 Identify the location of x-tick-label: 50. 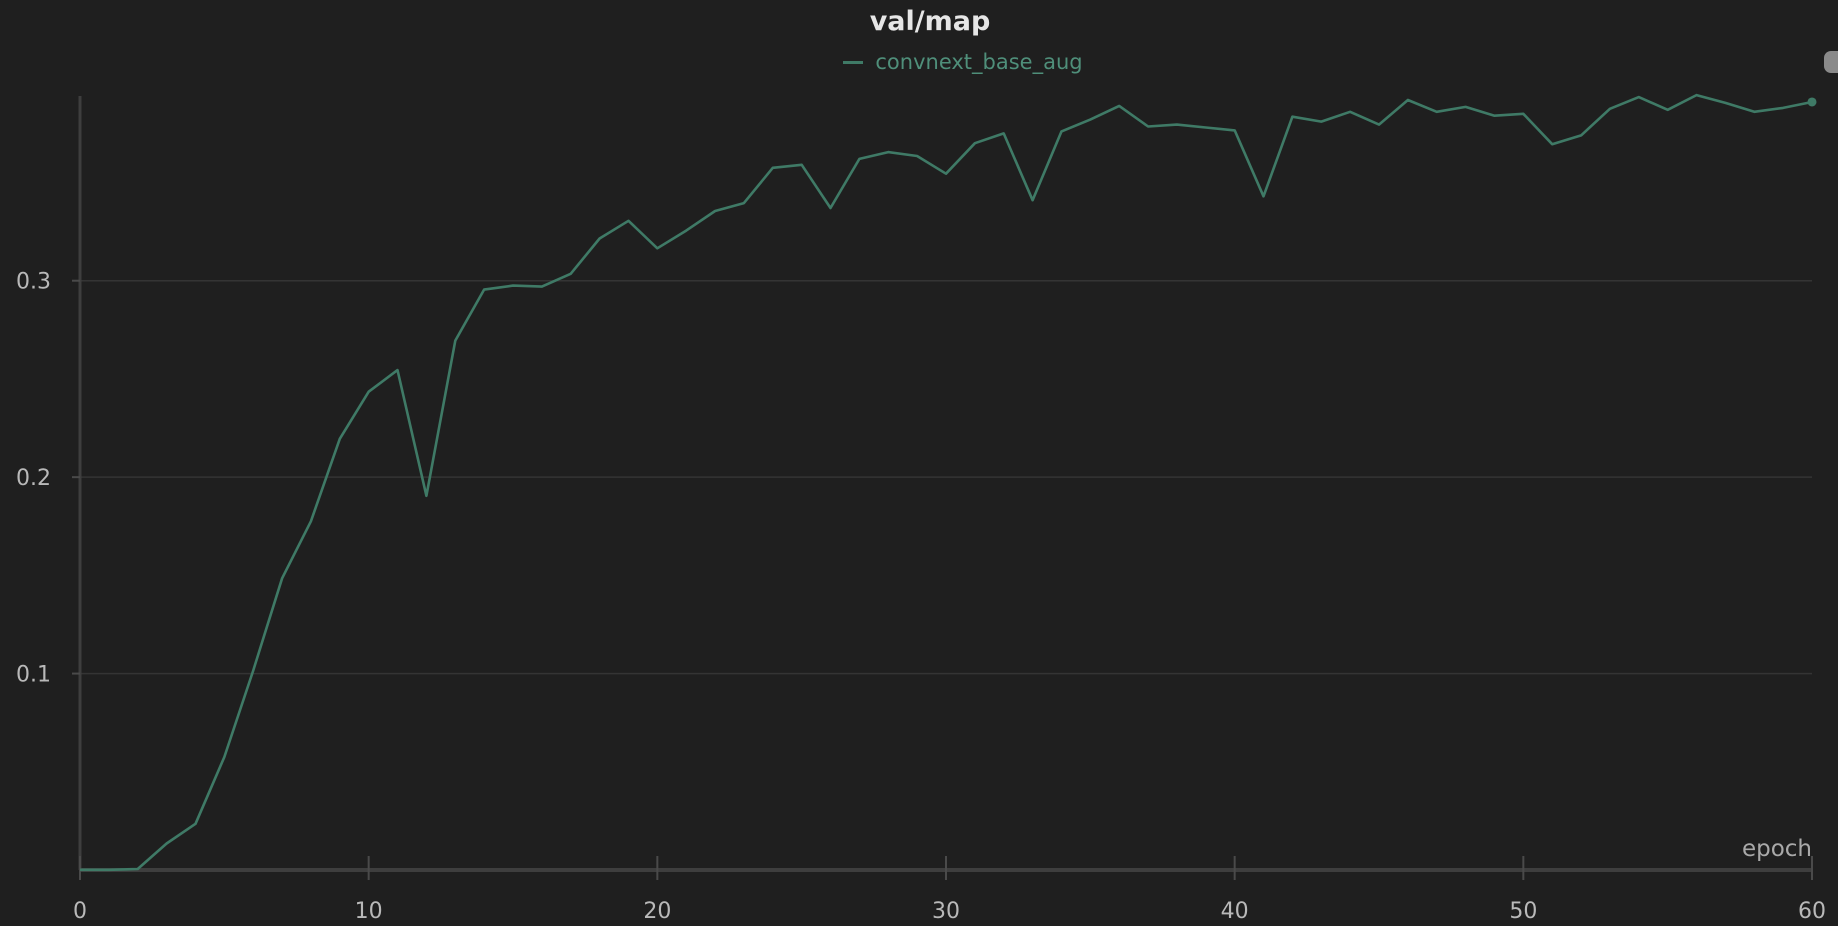
(1523, 911).